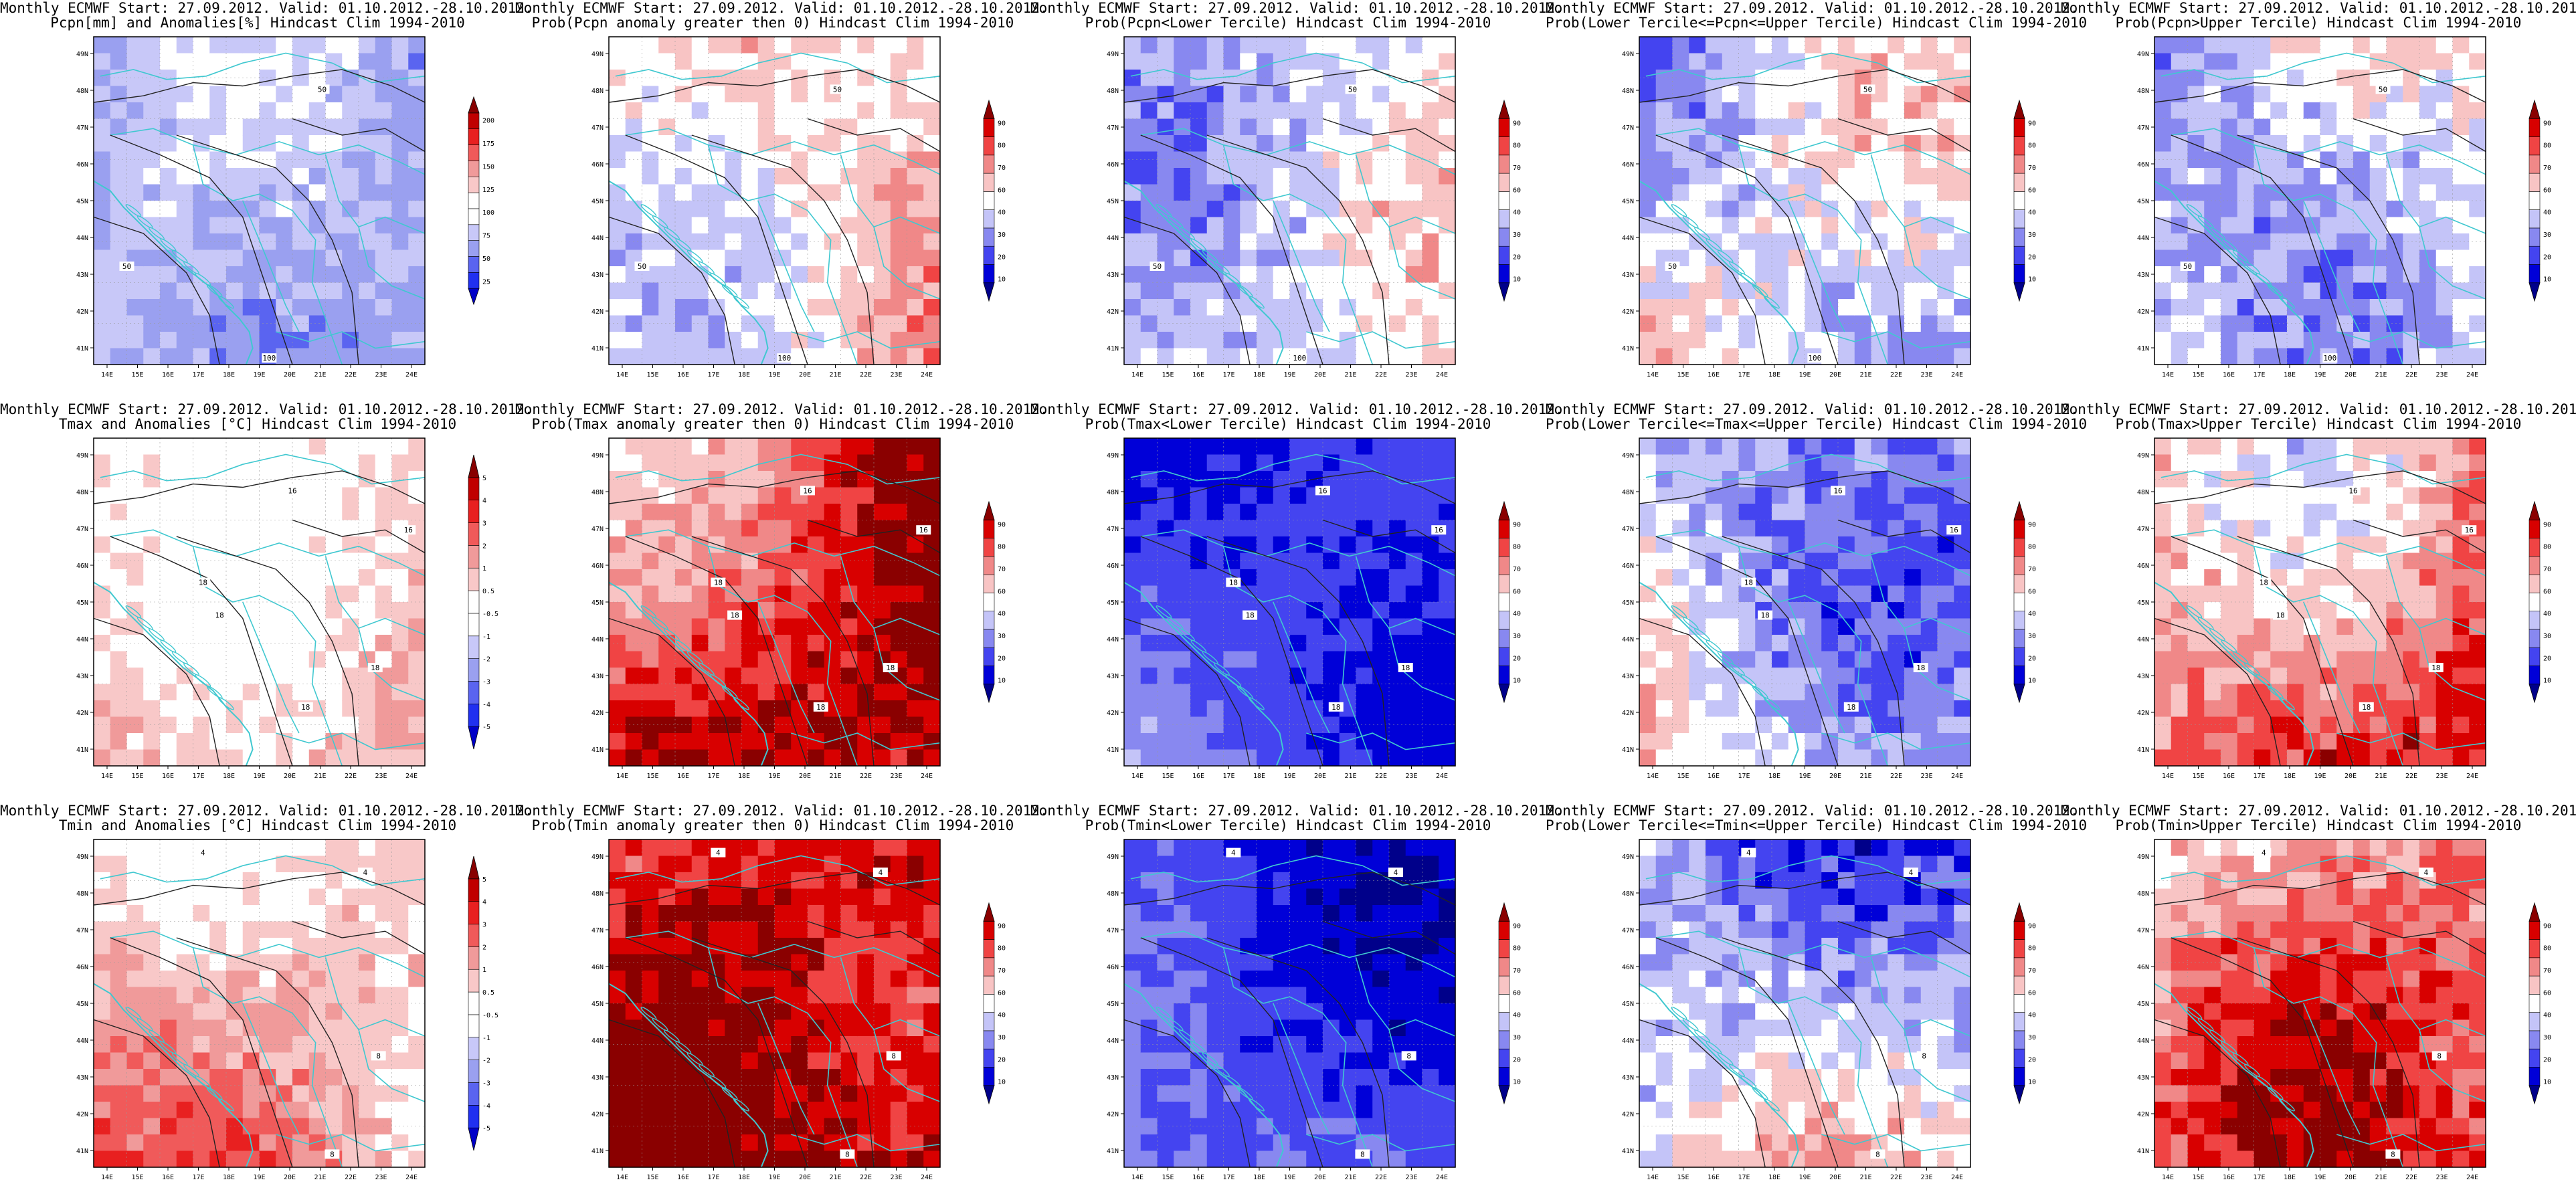 This screenshot has width=2576, height=1204. I want to click on colorbar-segment, so click(1504, 620).